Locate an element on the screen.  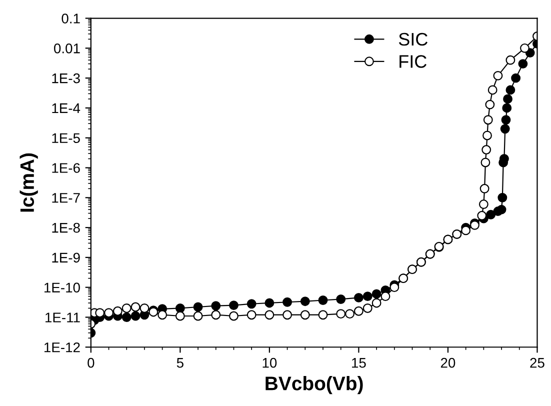
y-tick-label: 1E-9 is located at coordinates (66, 257).